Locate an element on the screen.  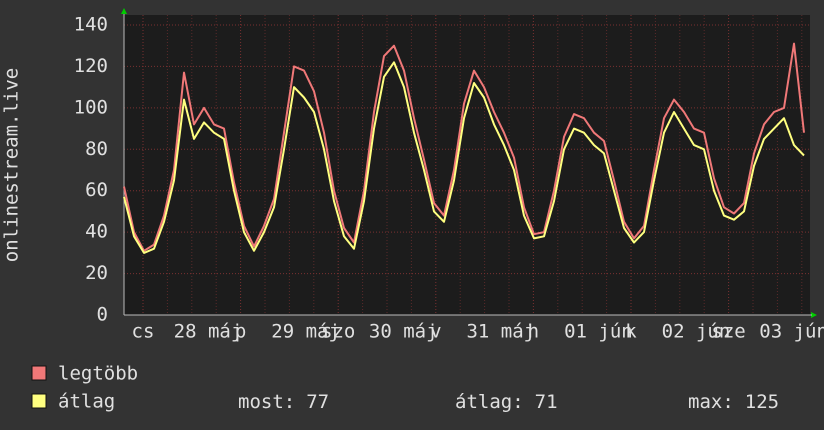
x-day-label: v is located at coordinates (435, 332).